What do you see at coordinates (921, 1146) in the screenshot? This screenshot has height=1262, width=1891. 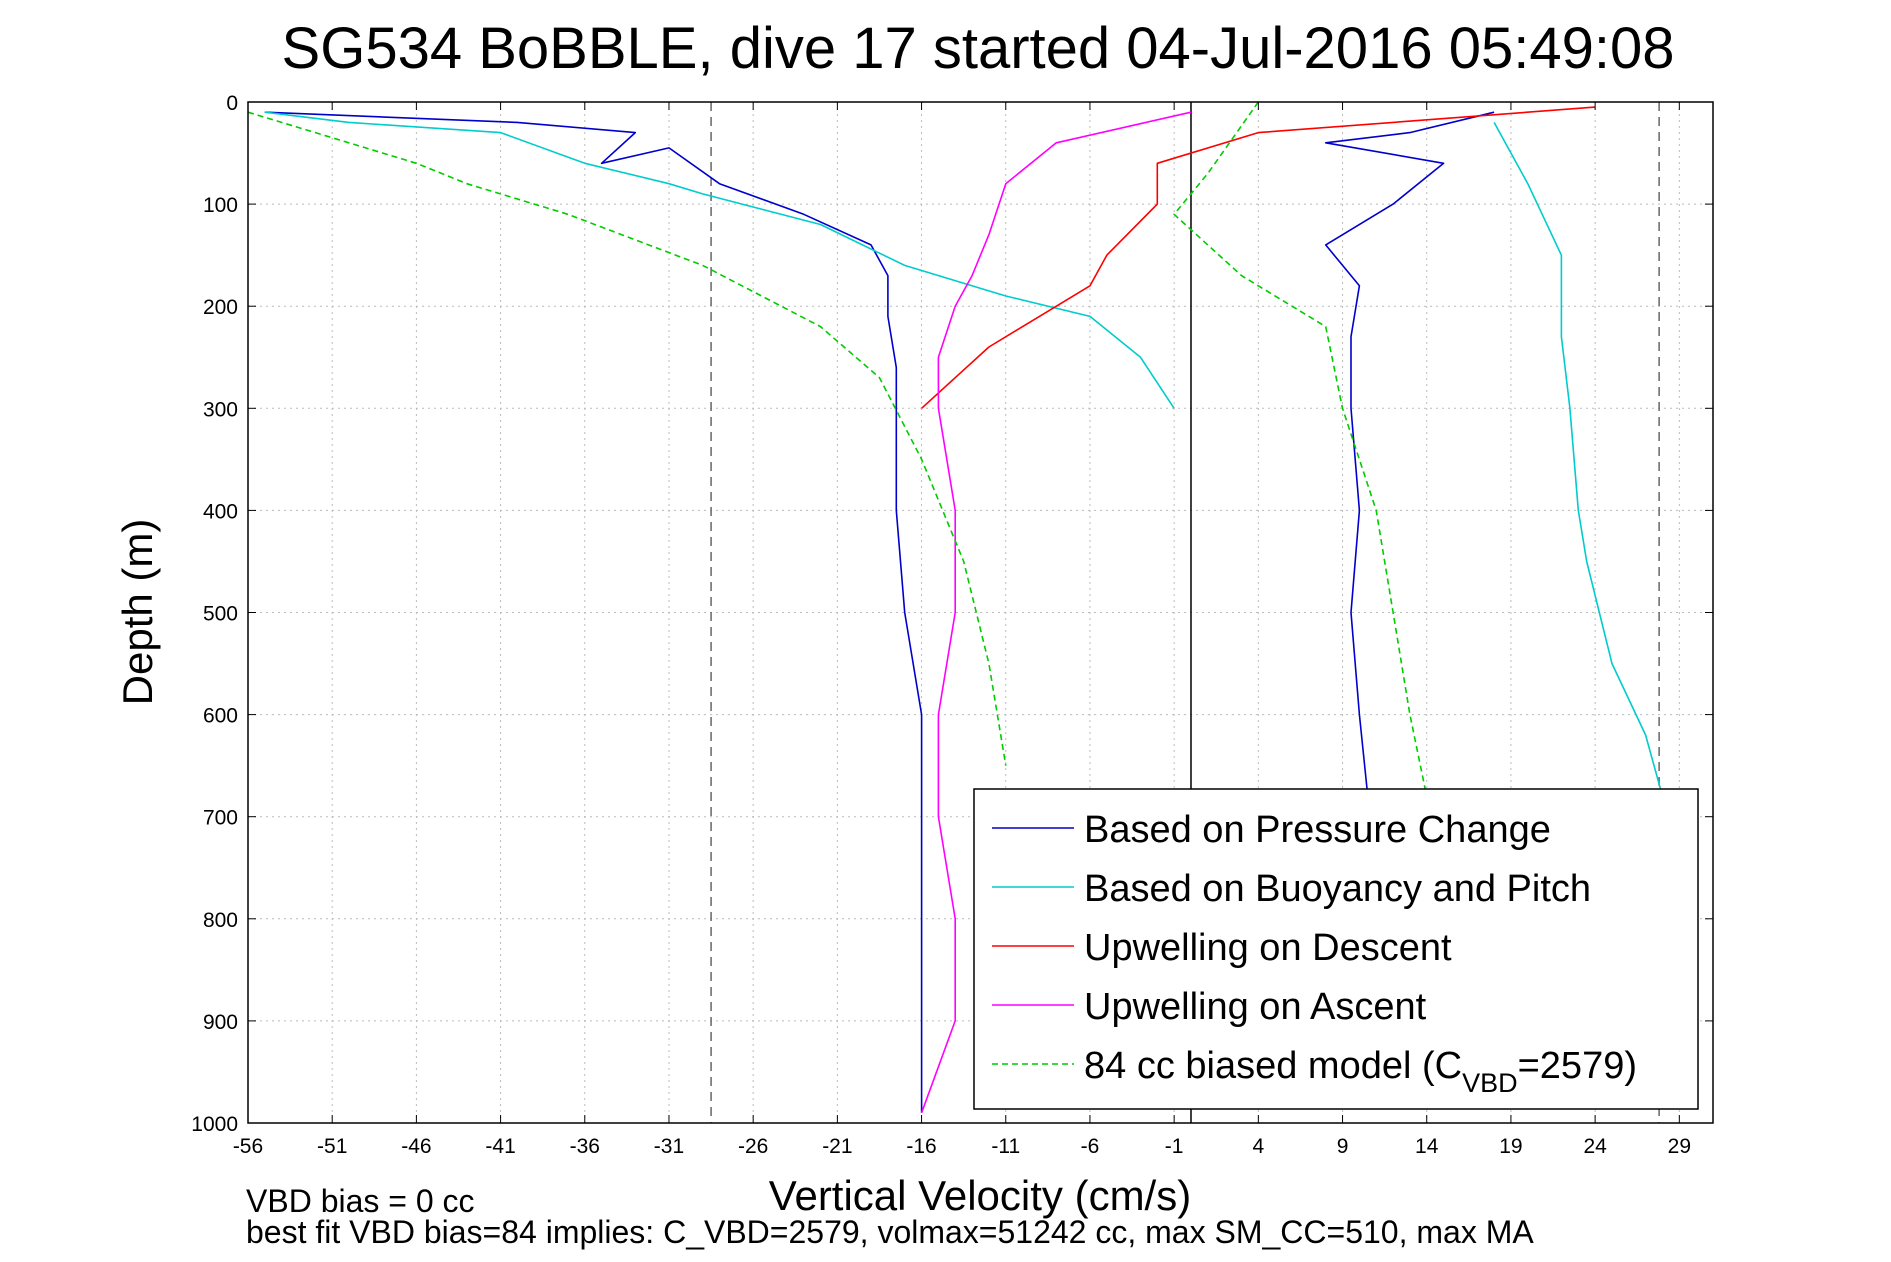 I see `x-tick-label: -16` at bounding box center [921, 1146].